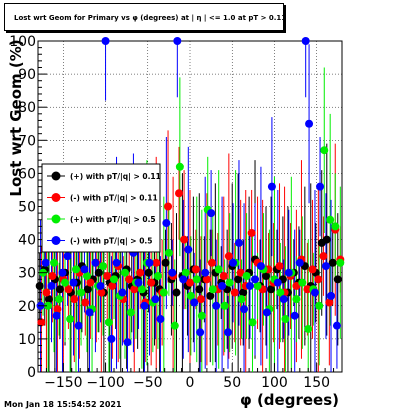 The image size is (400, 414). I want to click on y-tick-label: 10, so click(27, 340).